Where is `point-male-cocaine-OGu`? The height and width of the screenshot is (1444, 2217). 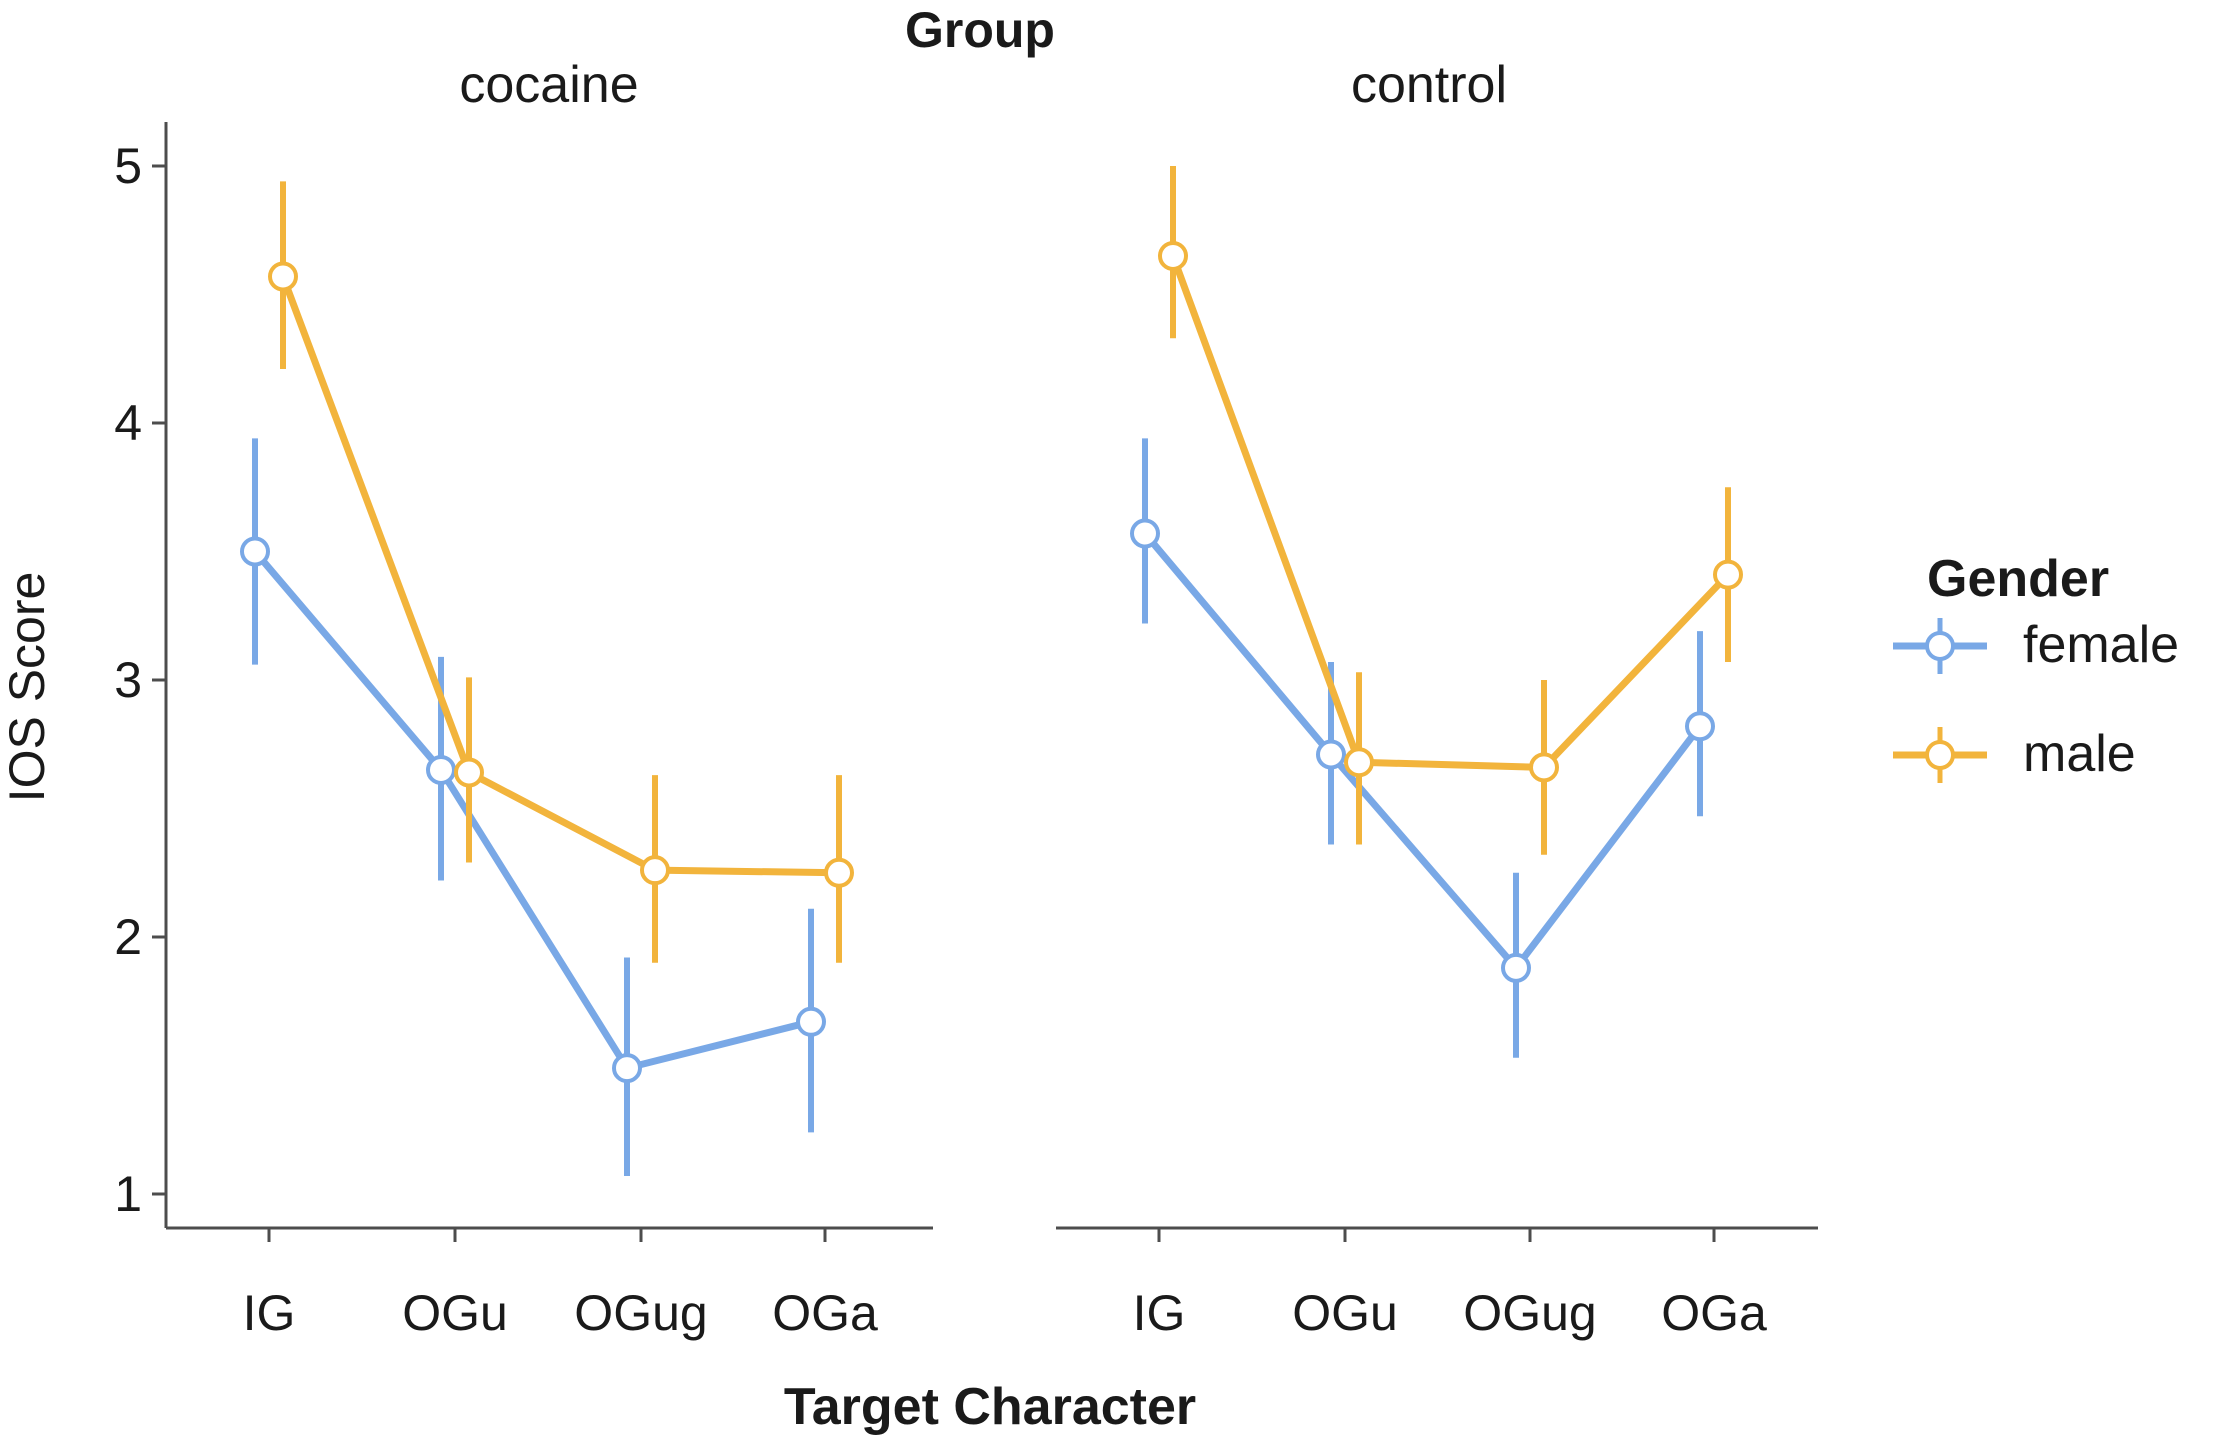
point-male-cocaine-OGu is located at coordinates (469, 772).